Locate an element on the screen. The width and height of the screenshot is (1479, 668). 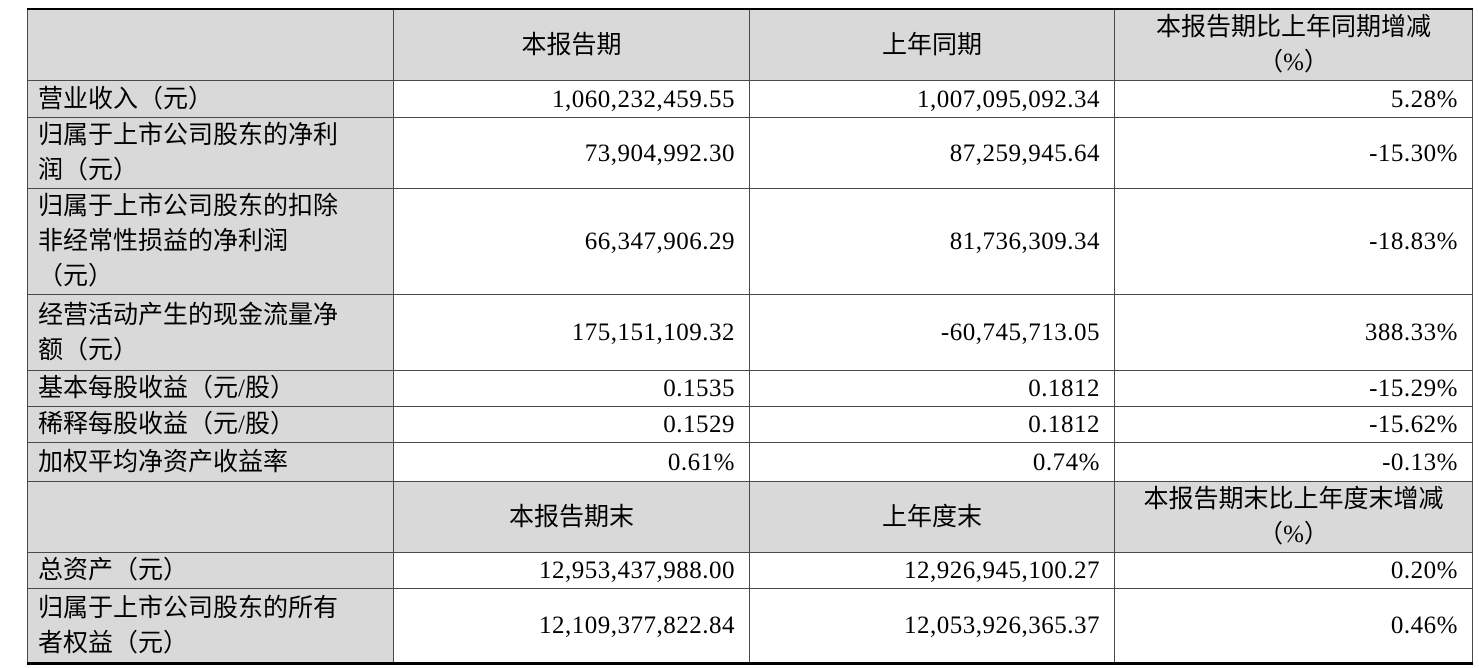
table-row: 稀释每股收益（元/股） 0.1529 0.1812 -15.62% is located at coordinates (750, 424).